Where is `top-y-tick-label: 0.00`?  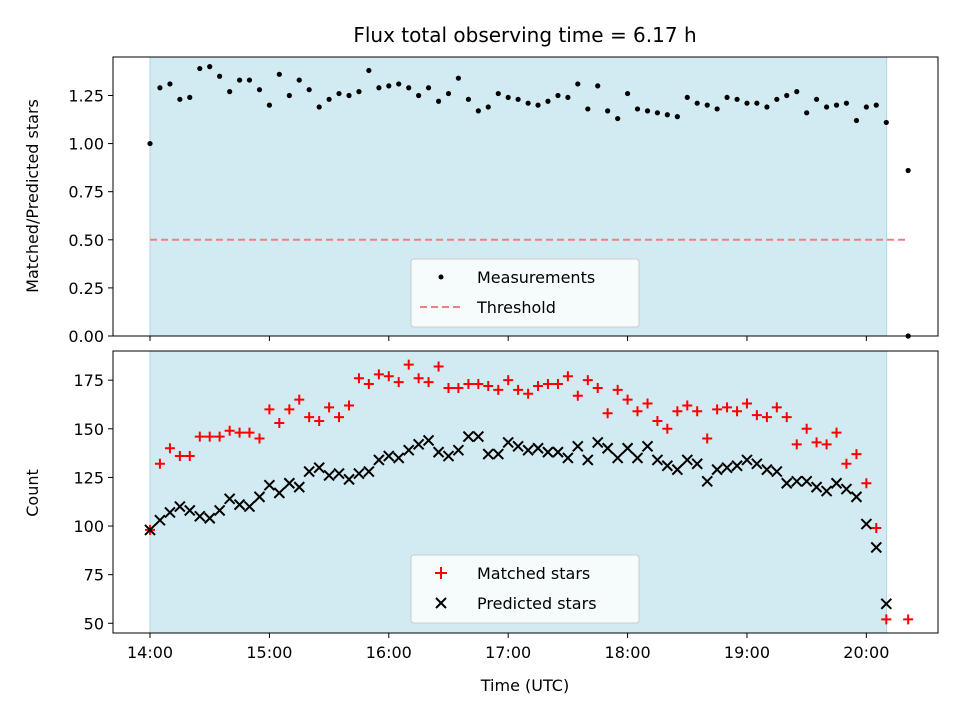
top-y-tick-label: 0.00 is located at coordinates (86, 336).